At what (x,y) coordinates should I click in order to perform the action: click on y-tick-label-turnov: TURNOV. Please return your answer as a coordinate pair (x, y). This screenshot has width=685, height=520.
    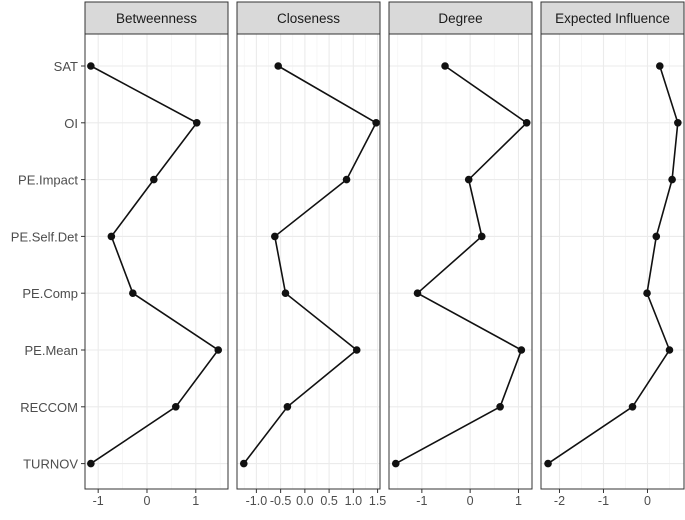
    Looking at the image, I should click on (50, 464).